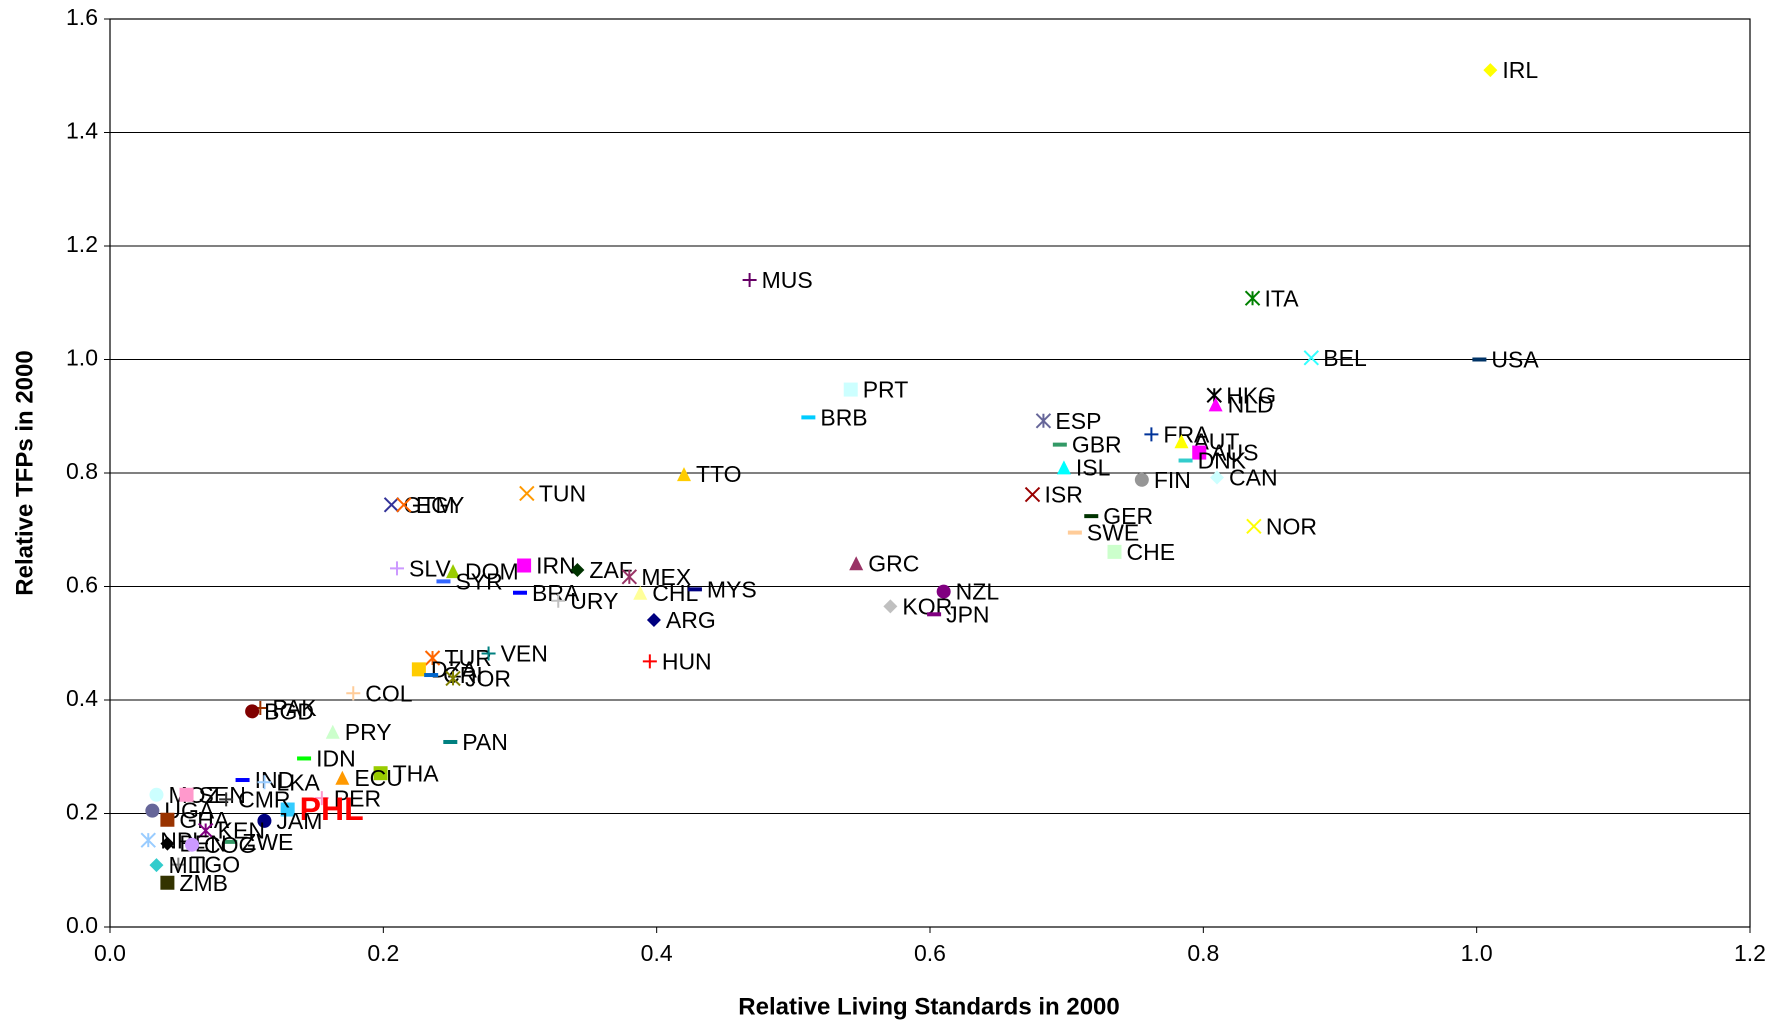  I want to click on y-axis-title: Relative TFPs in 2000, so click(24, 472).